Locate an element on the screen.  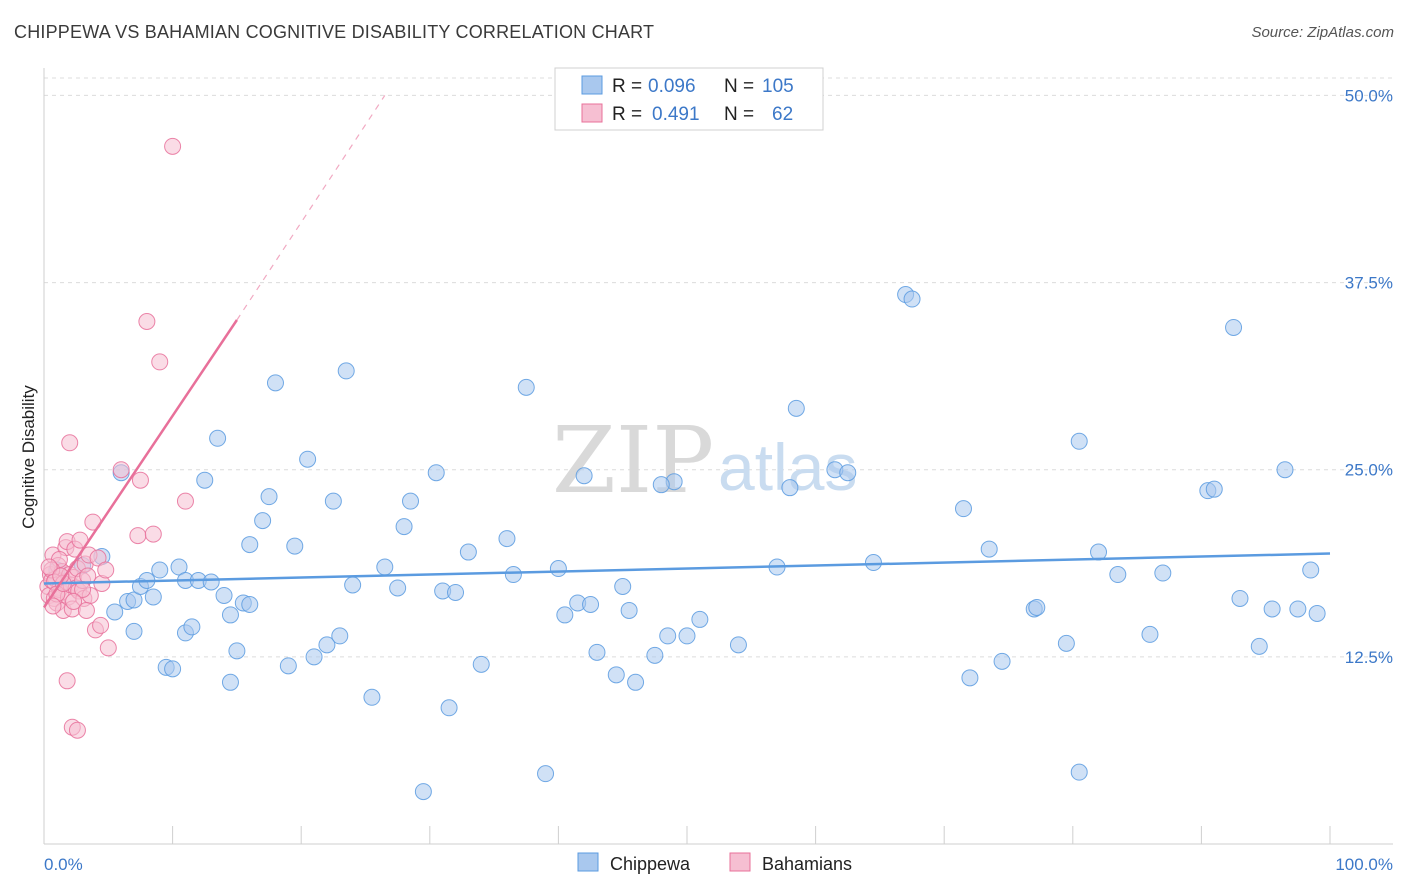
legend-n-value-1: 105 is located at coordinates (778, 86).